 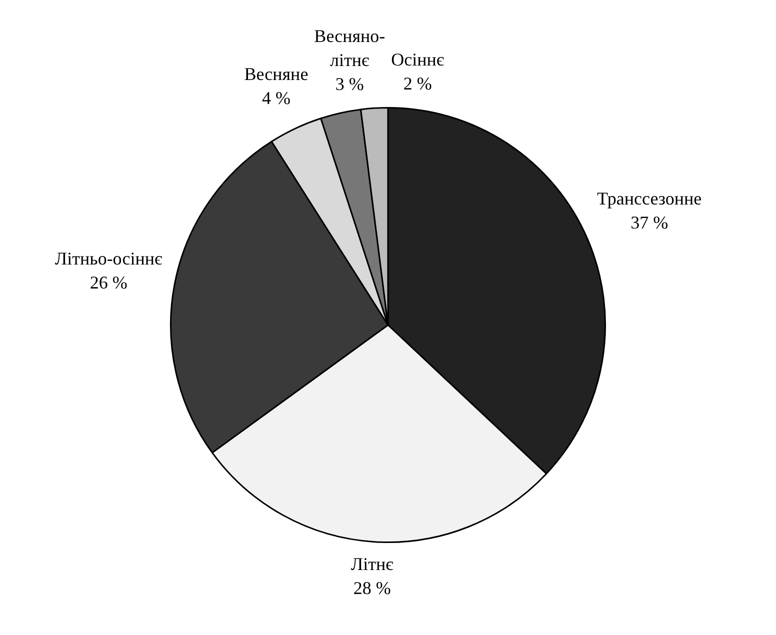 What do you see at coordinates (649, 222) in the screenshot?
I see `data-label: 37 %` at bounding box center [649, 222].